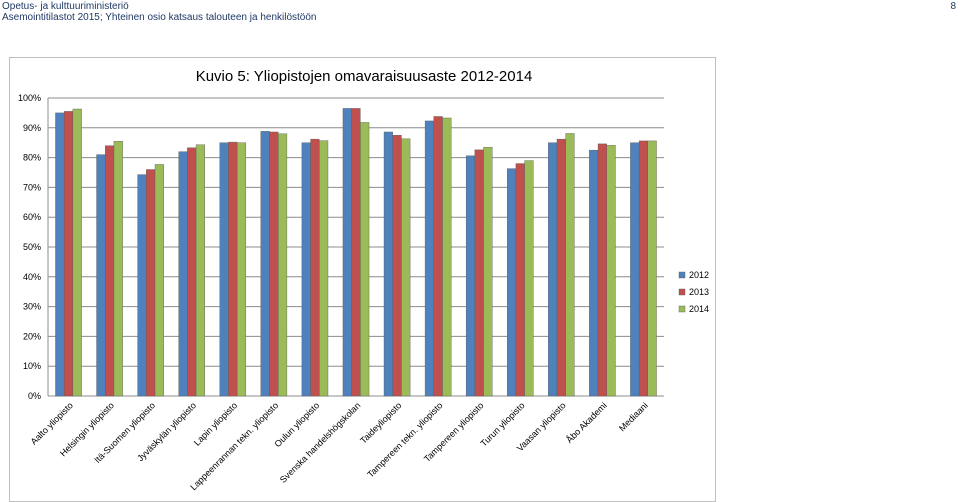  What do you see at coordinates (32, 128) in the screenshot?
I see `y-tick-label: 90%` at bounding box center [32, 128].